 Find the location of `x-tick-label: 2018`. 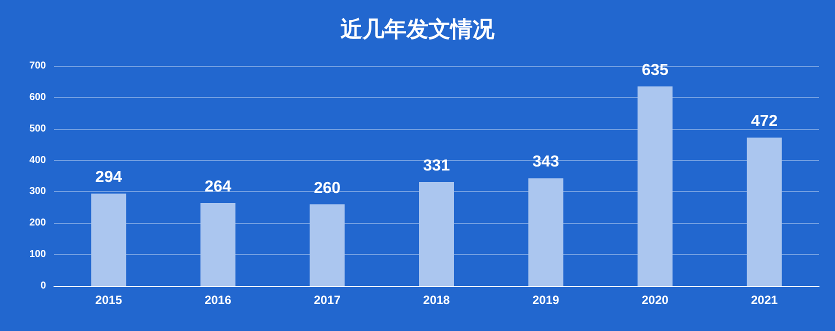

x-tick-label: 2018 is located at coordinates (436, 300).